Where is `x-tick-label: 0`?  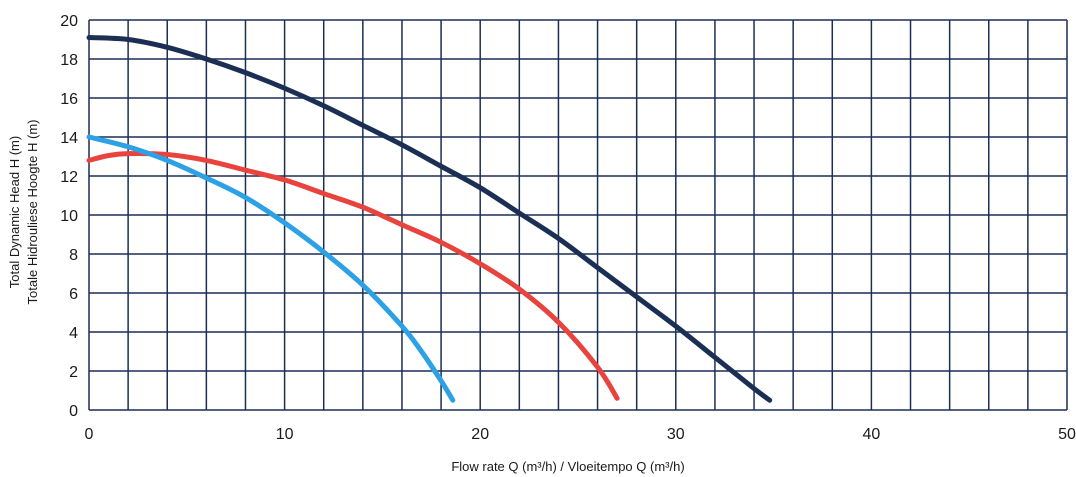 x-tick-label: 0 is located at coordinates (89, 434).